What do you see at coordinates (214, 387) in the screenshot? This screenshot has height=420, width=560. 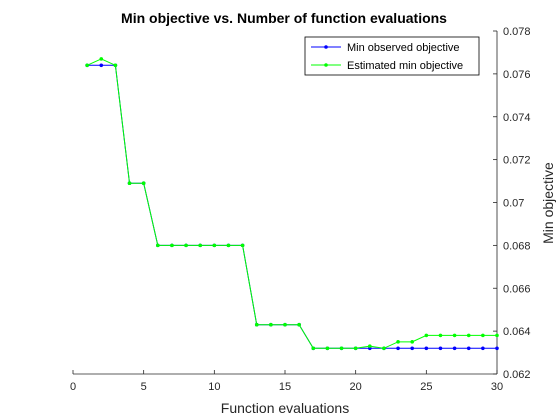 I see `x-tick-label: 10` at bounding box center [214, 387].